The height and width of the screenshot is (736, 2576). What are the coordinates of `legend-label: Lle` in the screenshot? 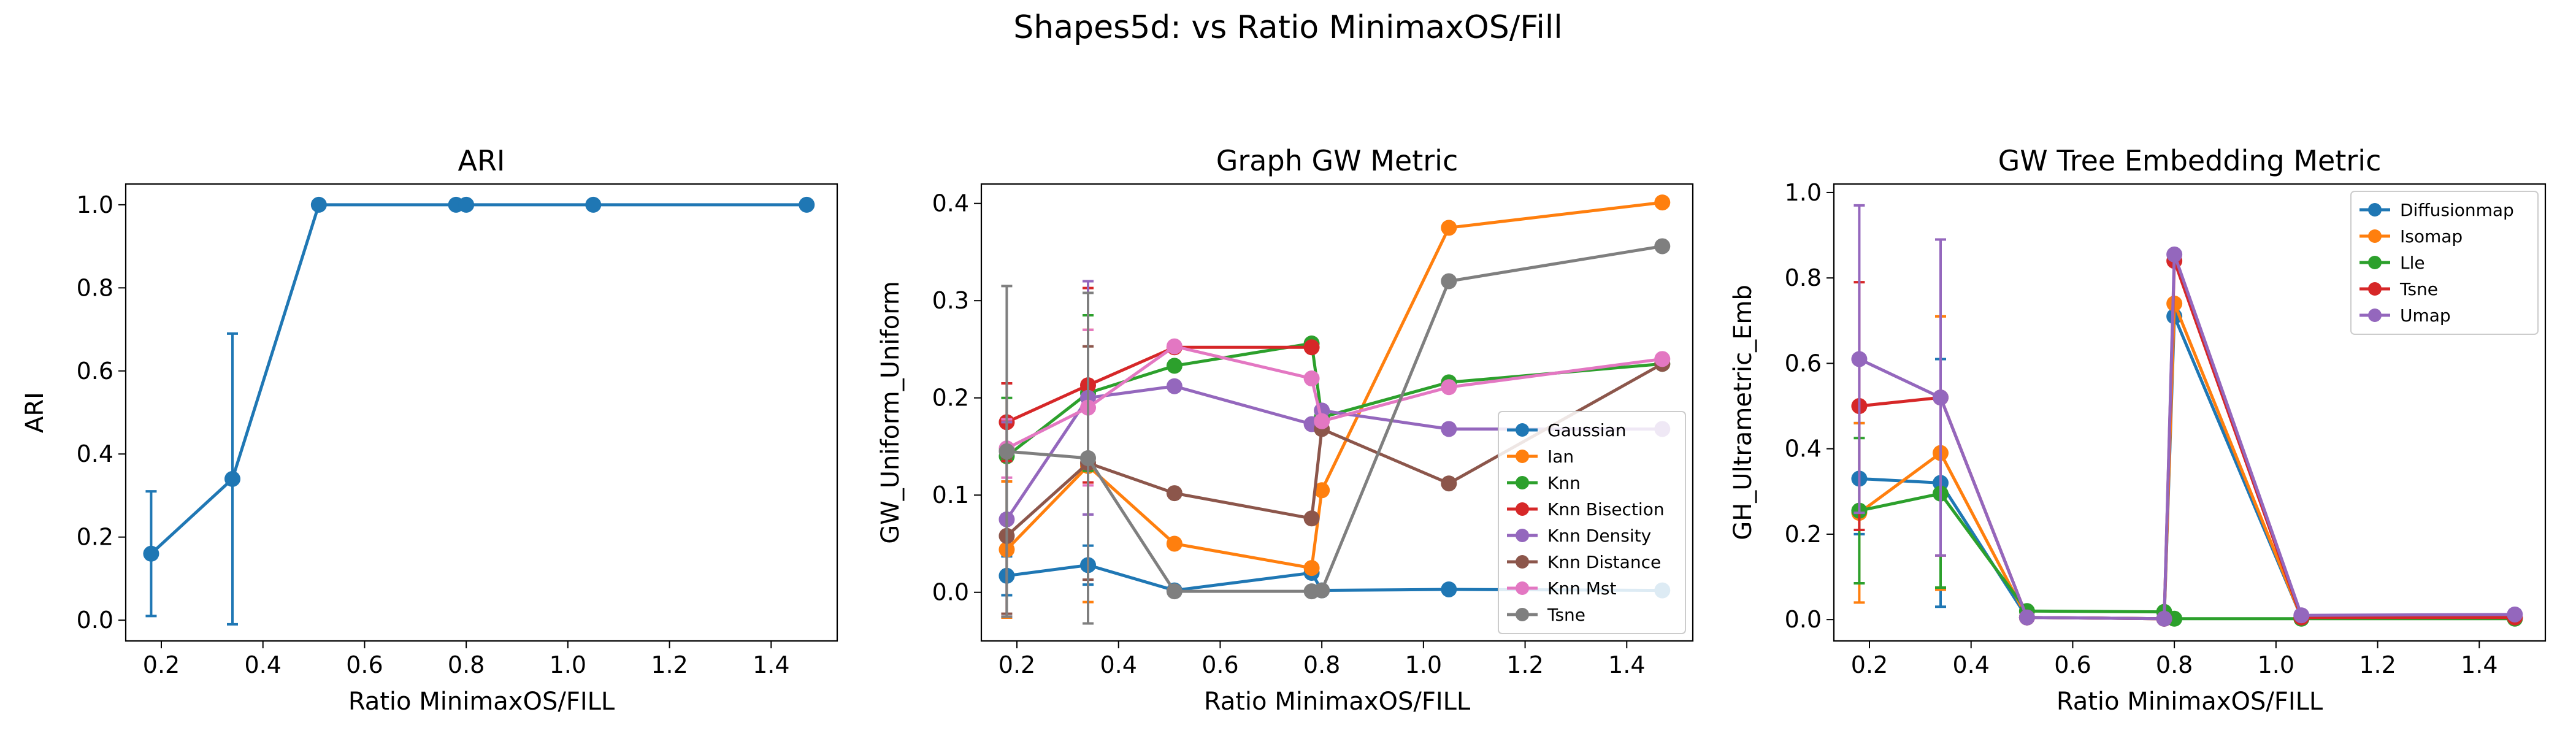 It's located at (2412, 263).